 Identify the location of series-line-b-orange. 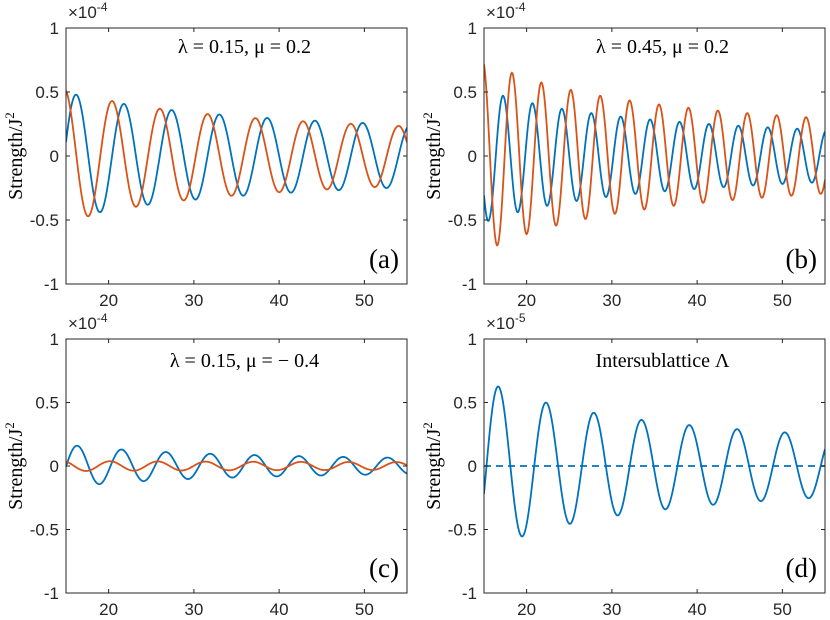
(654, 155).